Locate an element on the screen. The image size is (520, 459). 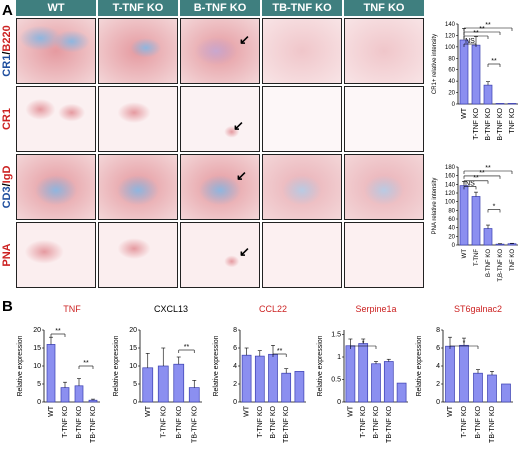
y-tick-label: 100 is located at coordinates (450, 203).